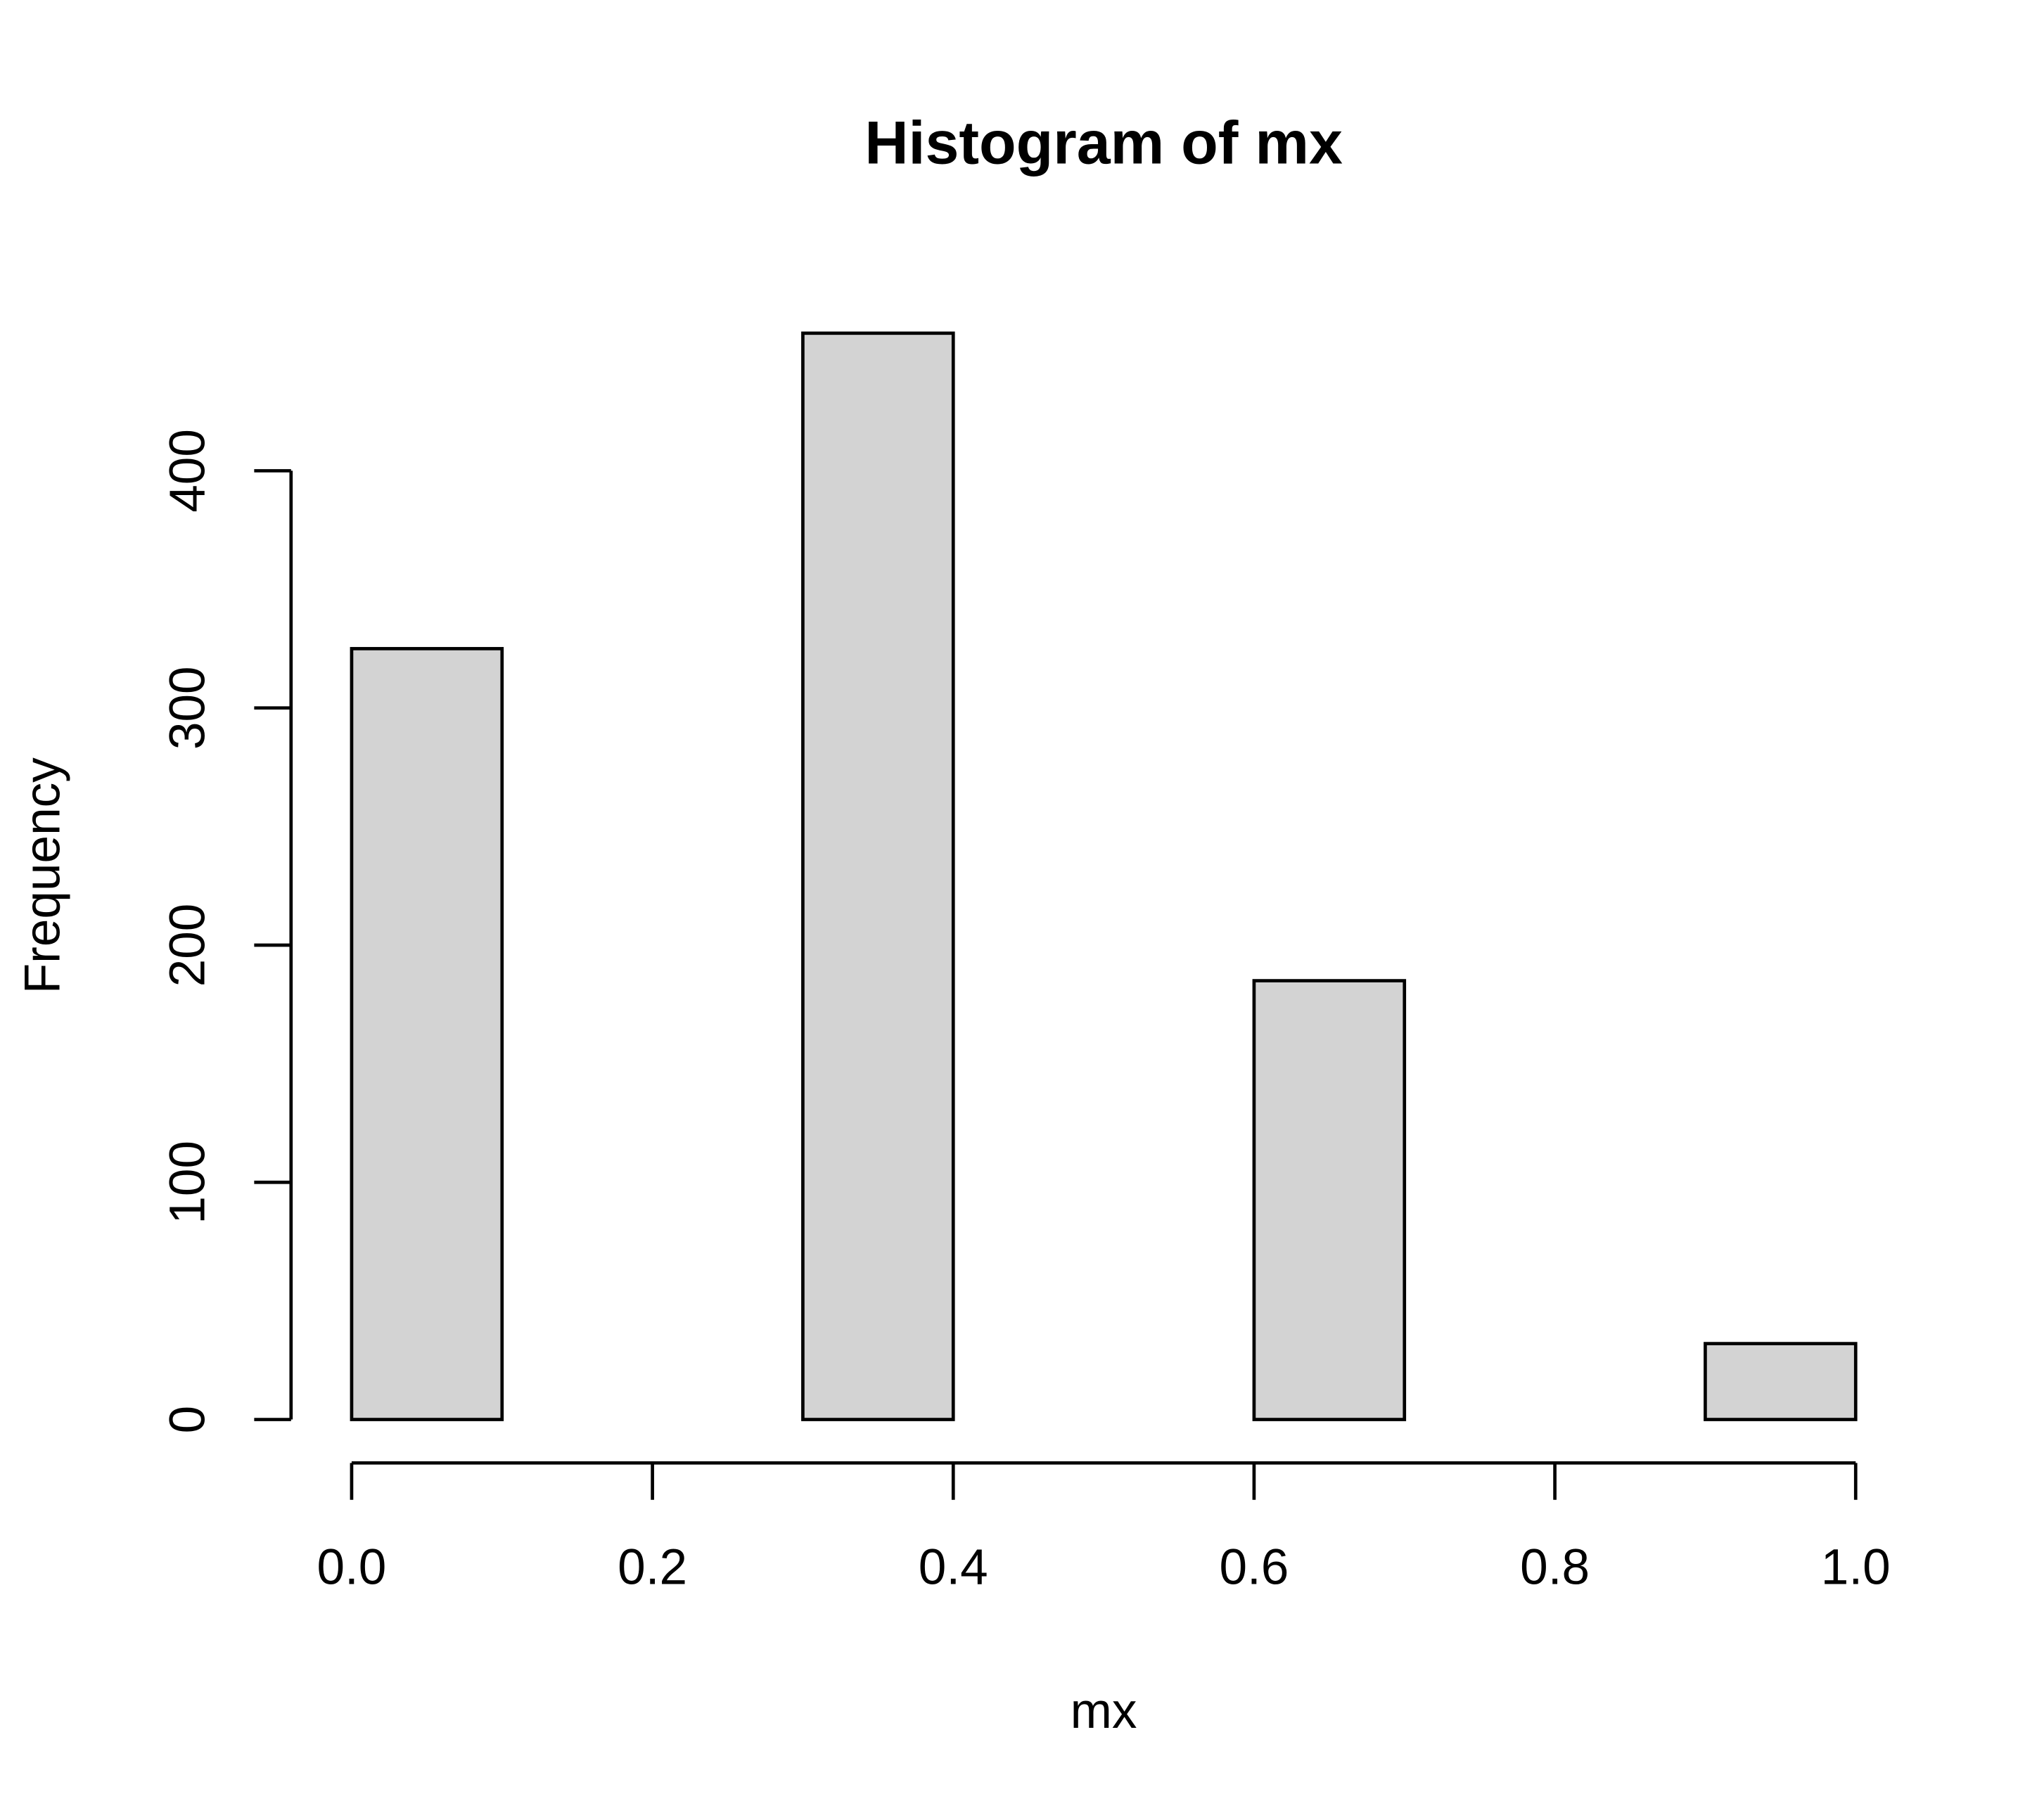 This screenshot has width=2044, height=1808. What do you see at coordinates (1104, 1712) in the screenshot?
I see `x-axis-label: mx` at bounding box center [1104, 1712].